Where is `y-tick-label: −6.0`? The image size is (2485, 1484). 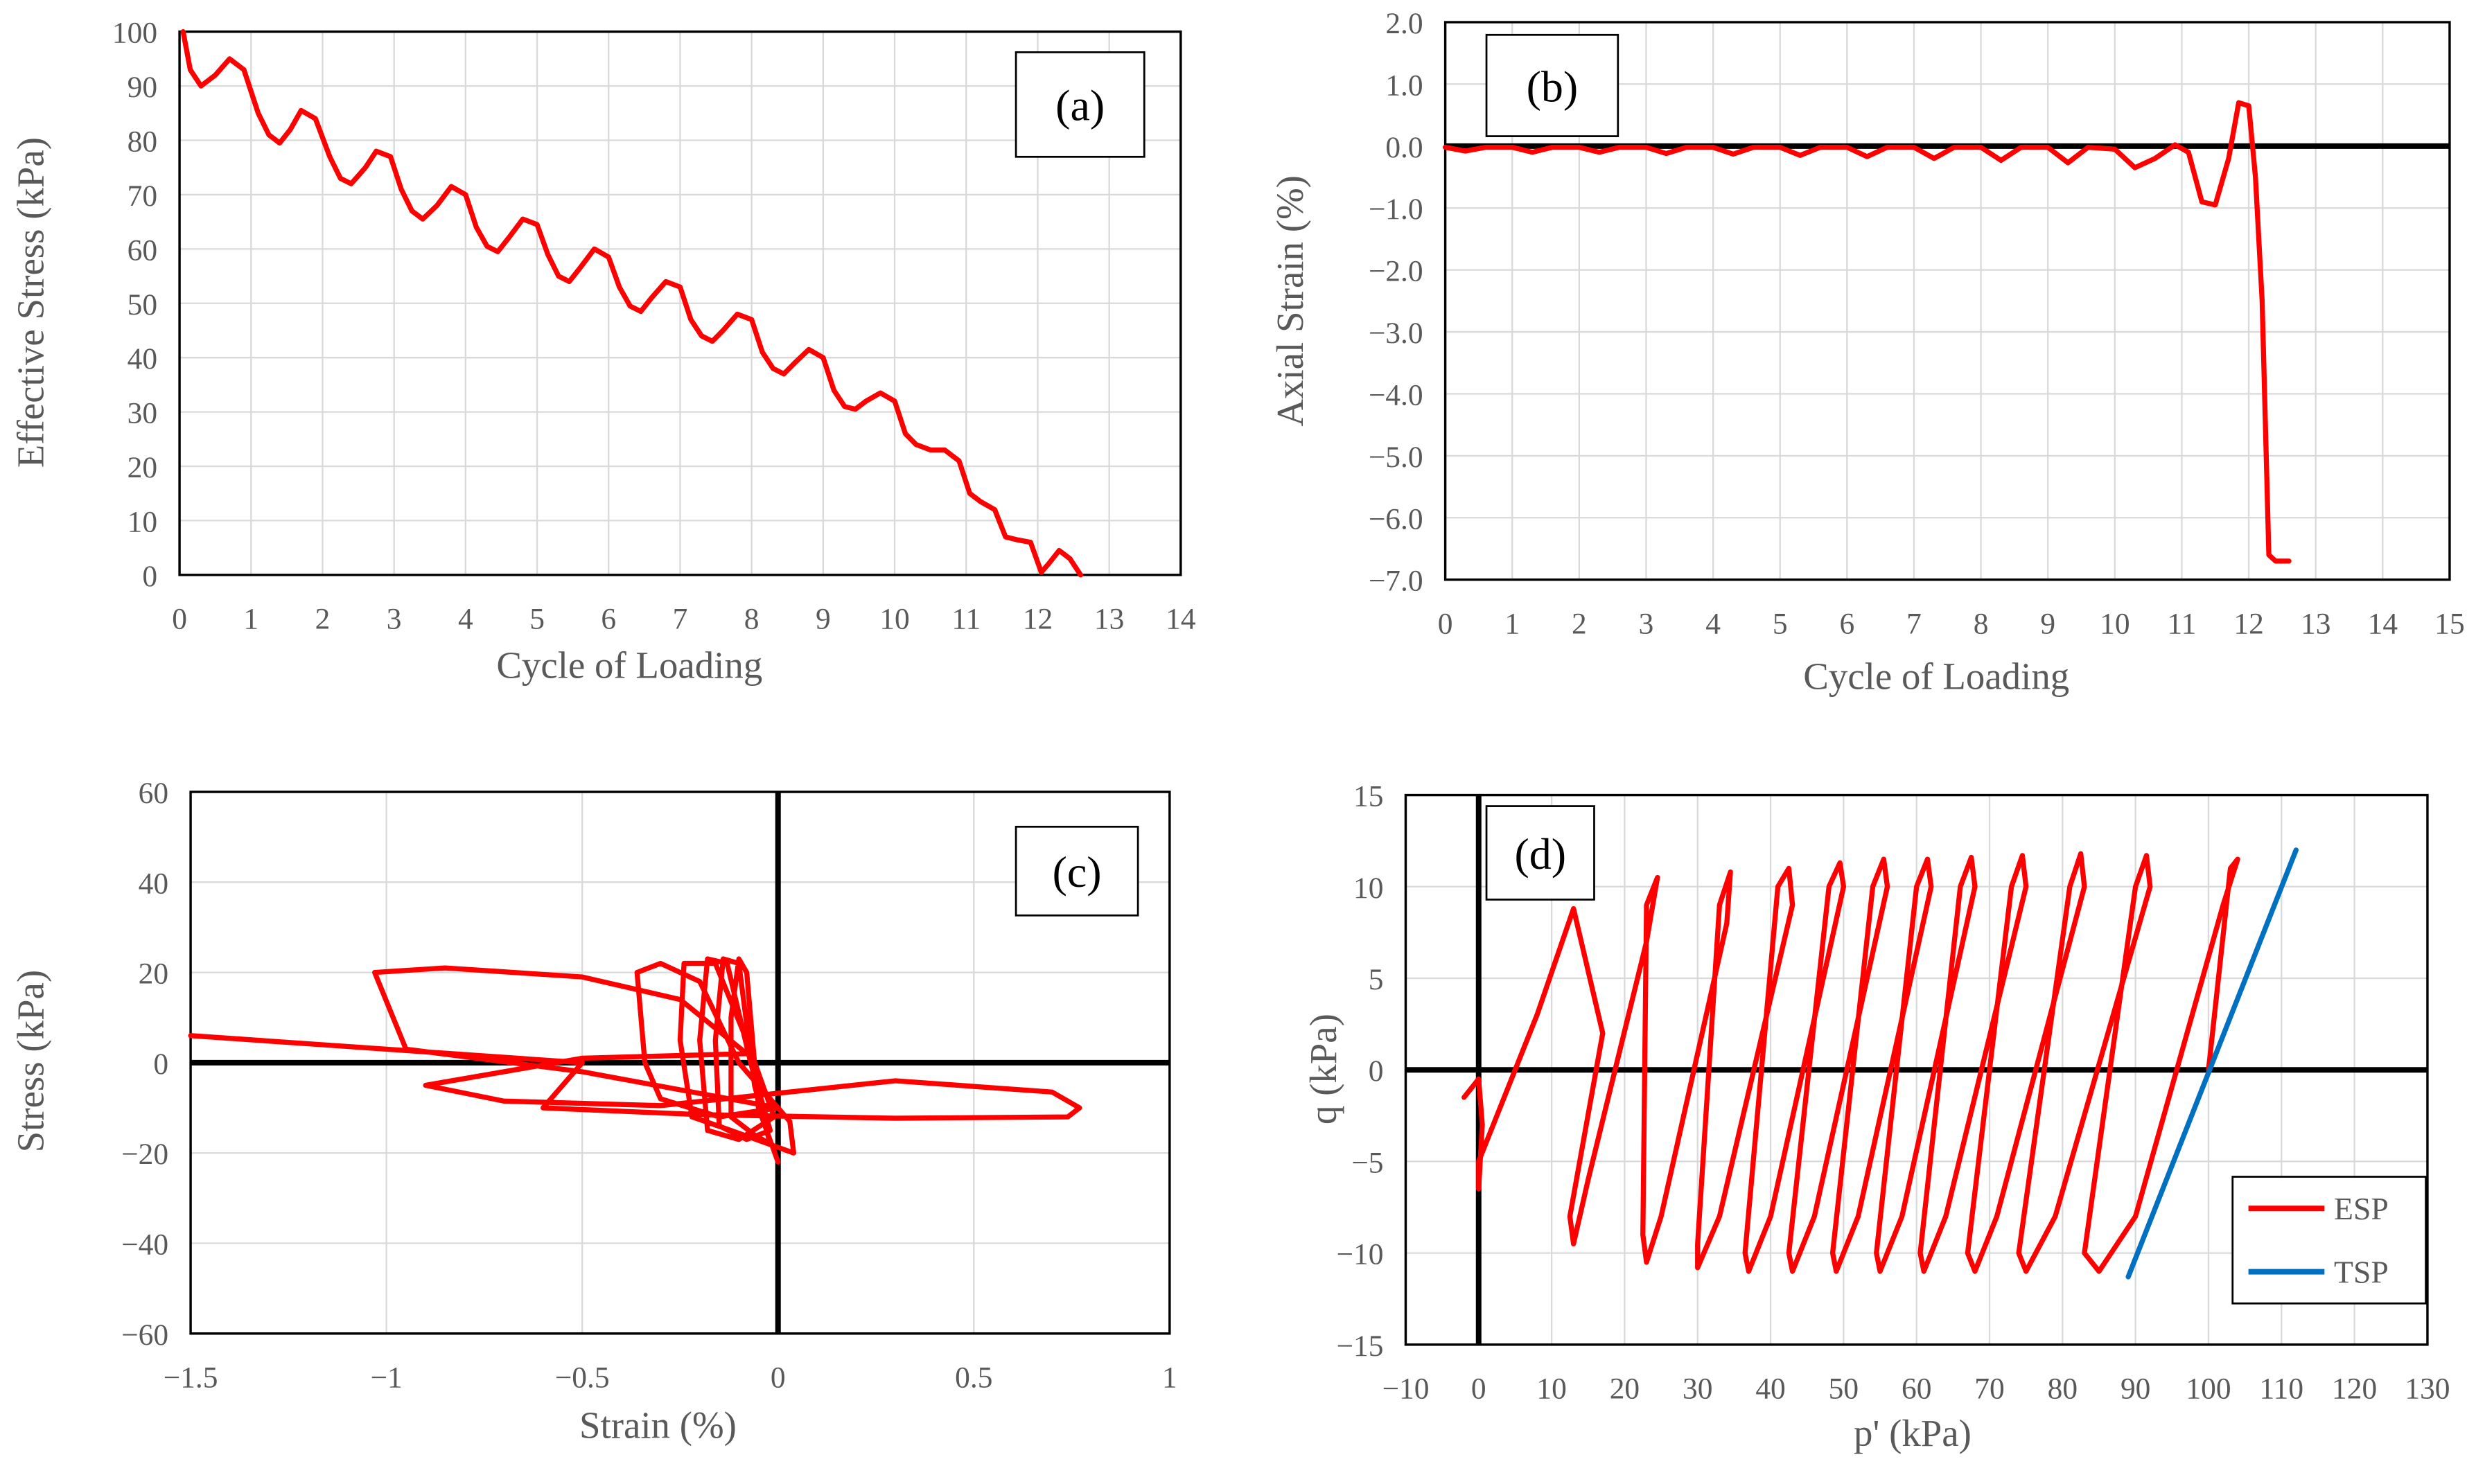
y-tick-label: −6.0 is located at coordinates (1396, 519).